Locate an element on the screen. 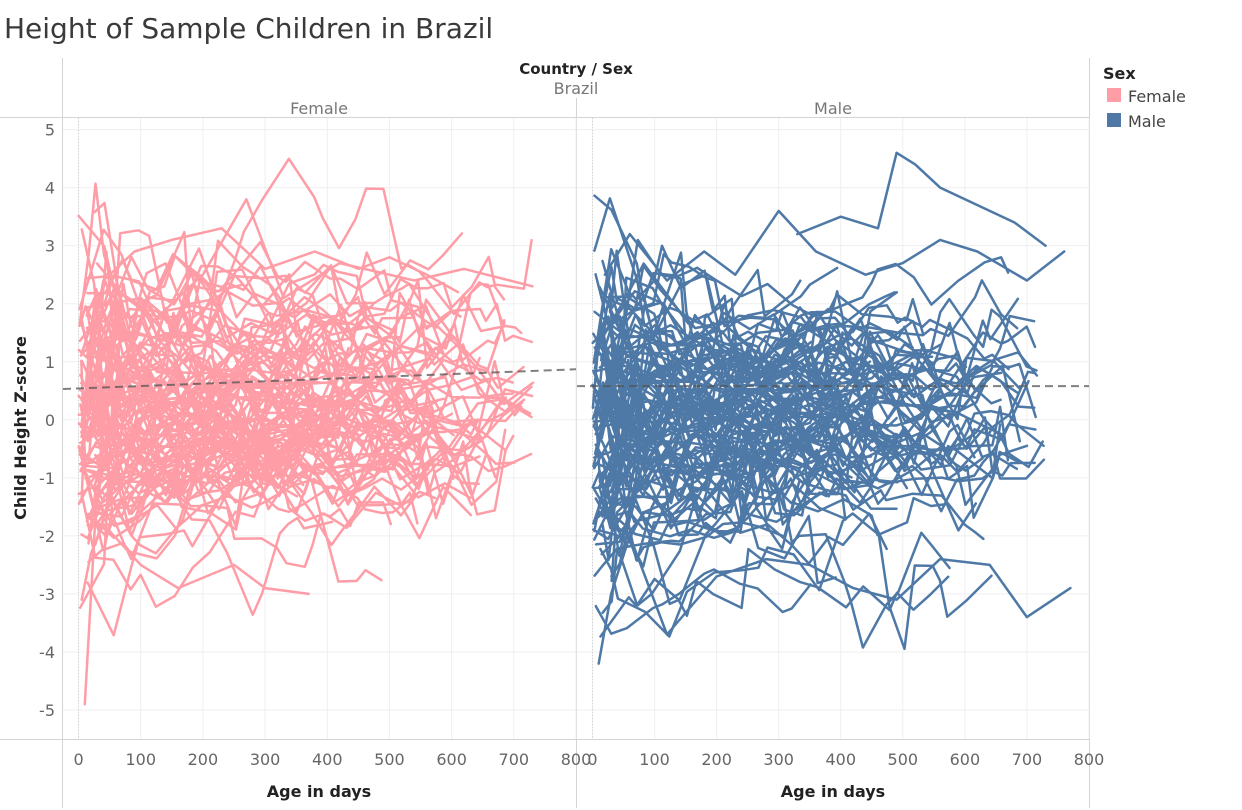 This screenshot has width=1242, height=810. y-tick-label: -1 is located at coordinates (47, 478).